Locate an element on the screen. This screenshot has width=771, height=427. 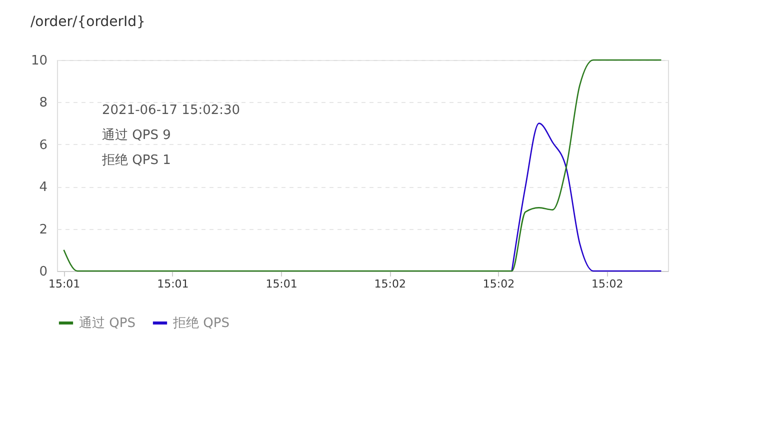
annotation: 通过 QPS 9 is located at coordinates (136, 135).